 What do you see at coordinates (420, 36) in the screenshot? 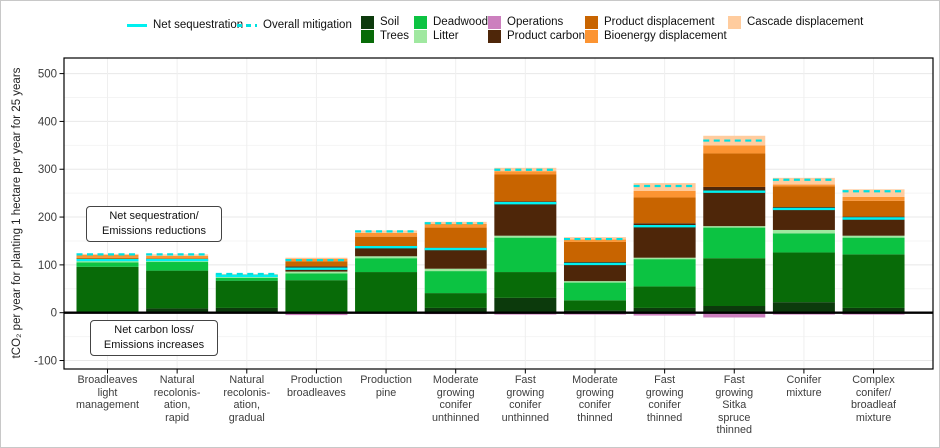
I see `legend-swatch-litter` at bounding box center [420, 36].